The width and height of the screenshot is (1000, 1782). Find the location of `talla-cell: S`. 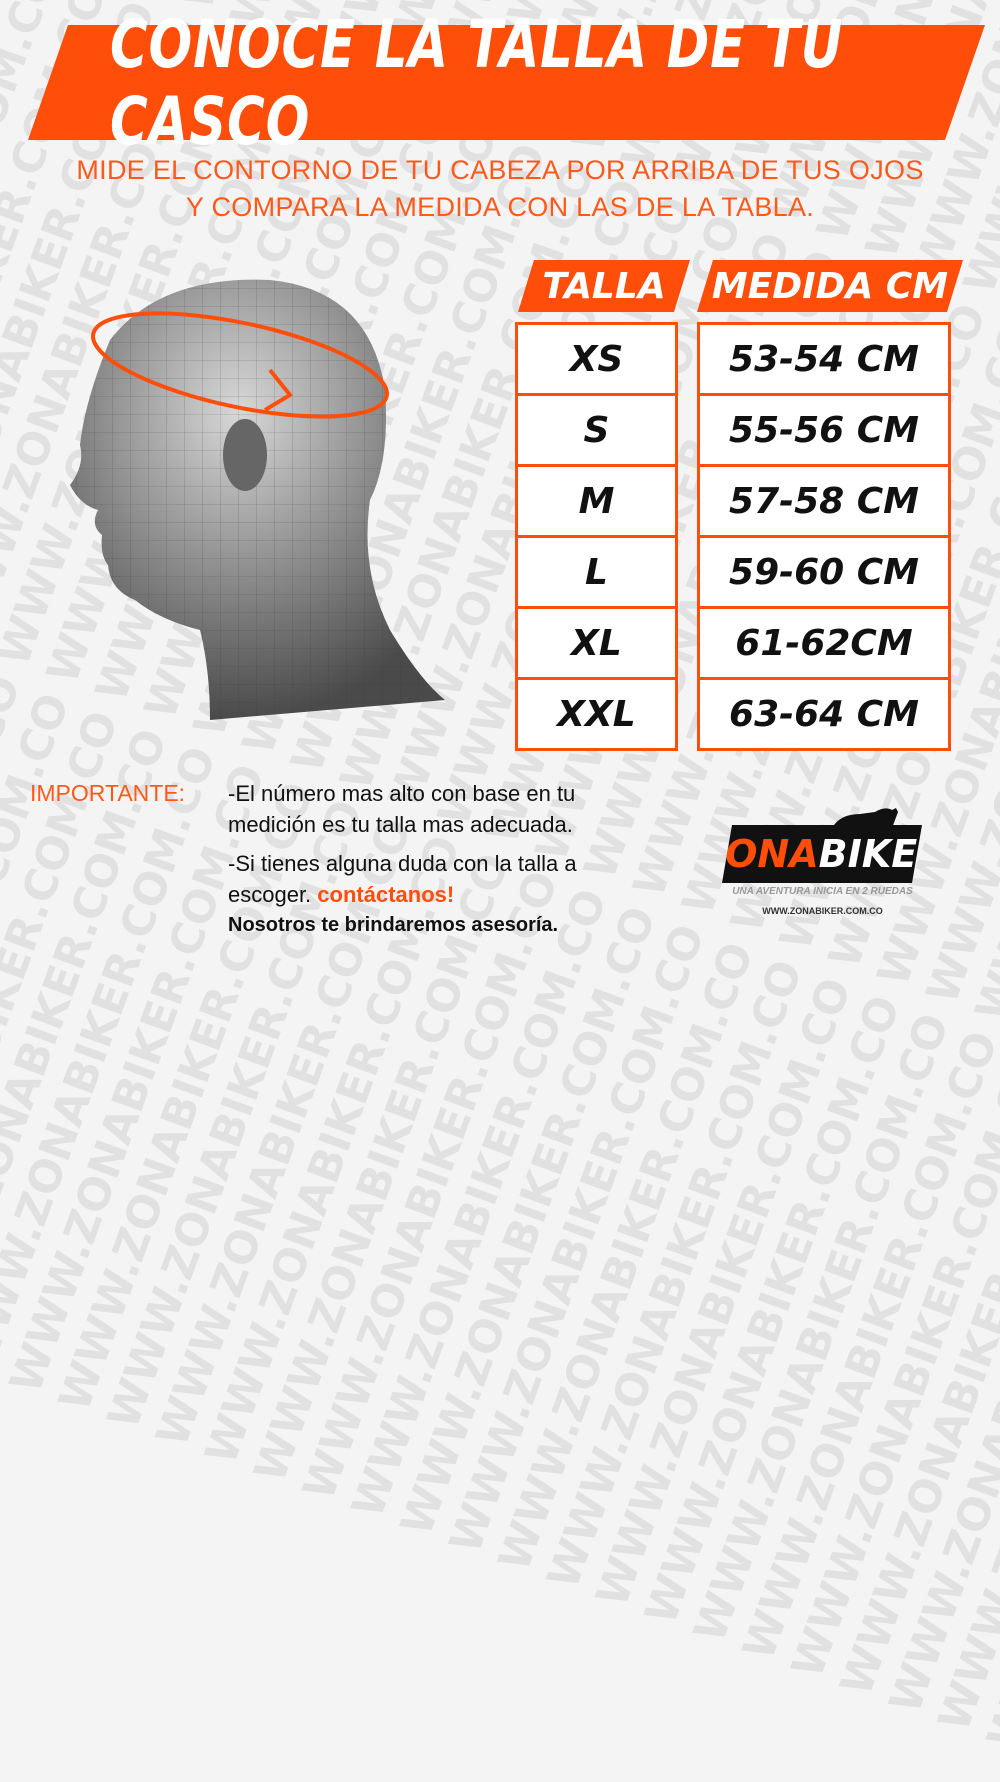

talla-cell: S is located at coordinates (596, 431).